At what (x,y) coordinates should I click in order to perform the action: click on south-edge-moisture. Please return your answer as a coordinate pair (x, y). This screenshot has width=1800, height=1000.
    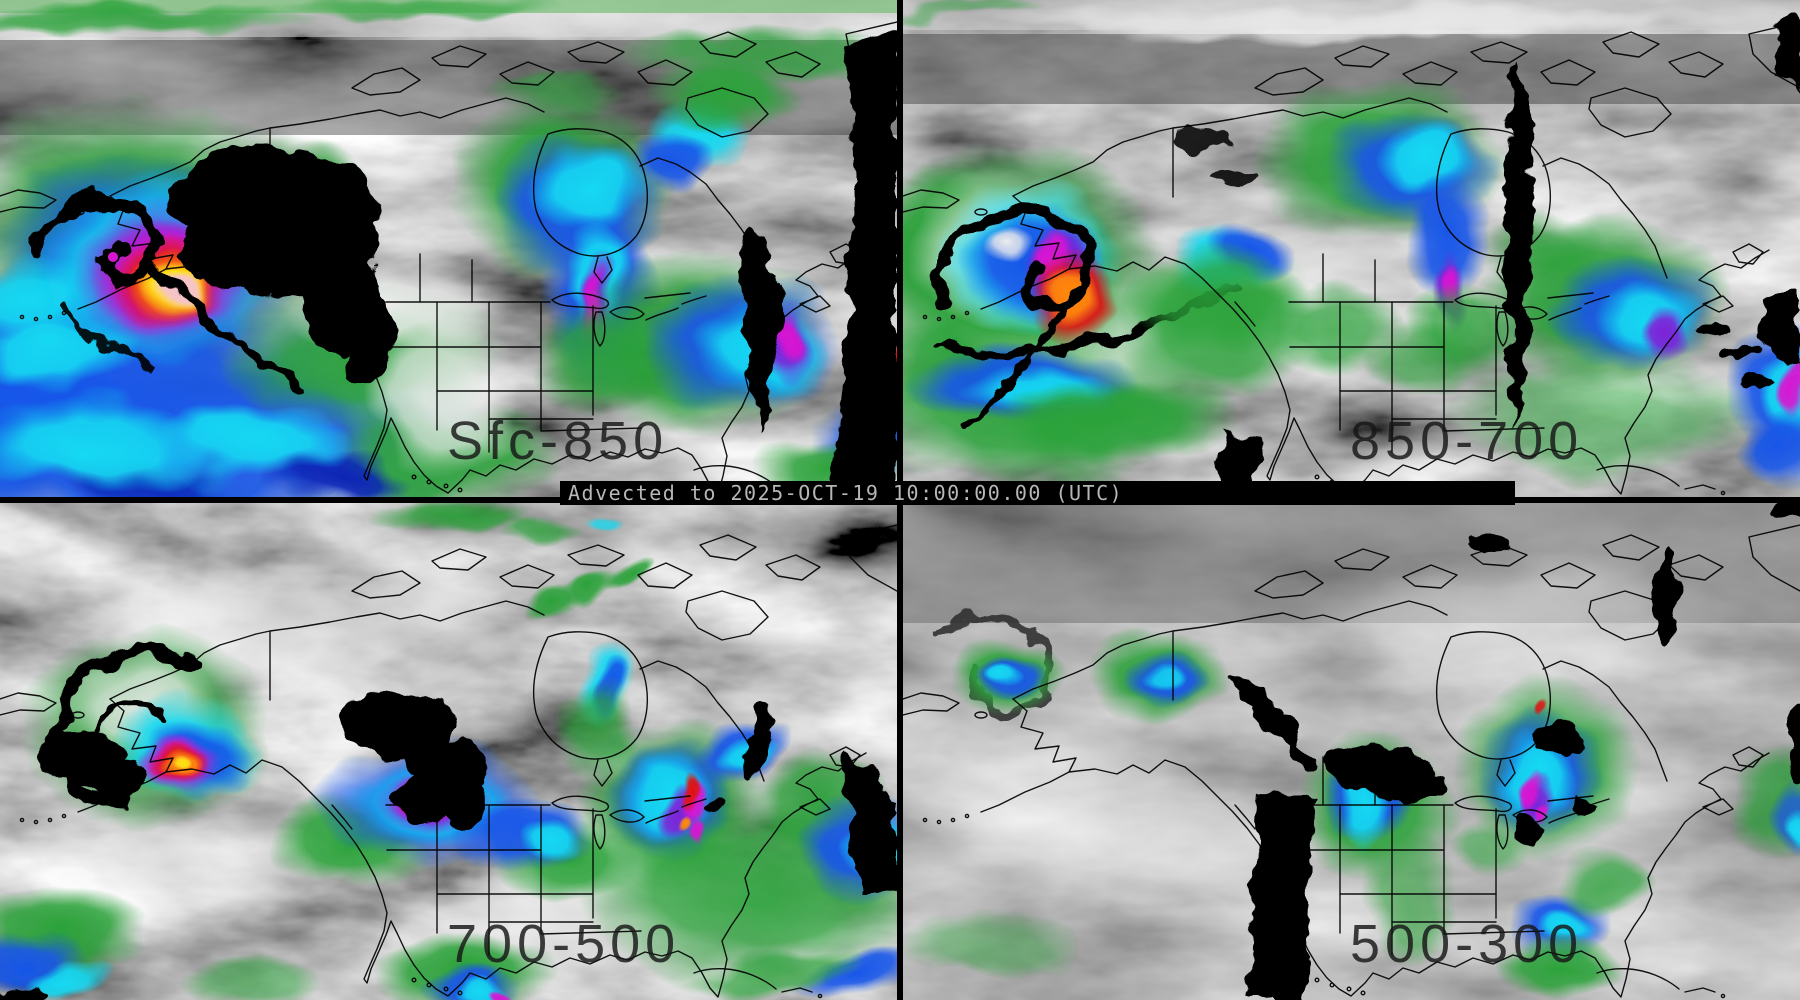
    Looking at the image, I should click on (280, 940).